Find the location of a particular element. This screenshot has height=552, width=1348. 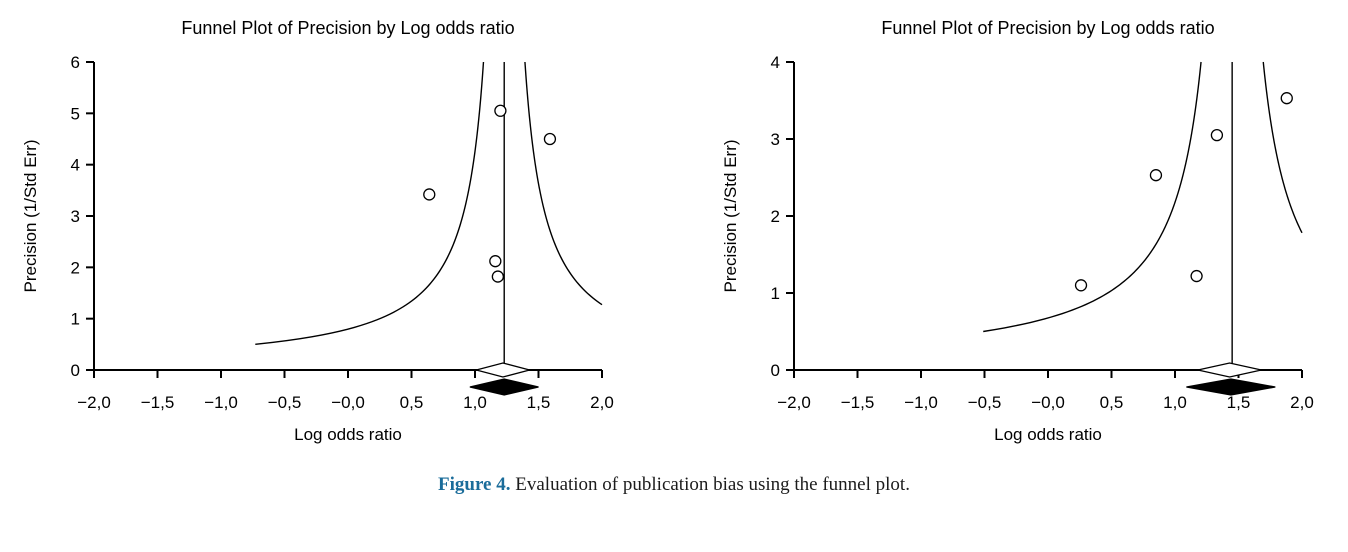

figure-caption-label: Figure 4. is located at coordinates (474, 484).